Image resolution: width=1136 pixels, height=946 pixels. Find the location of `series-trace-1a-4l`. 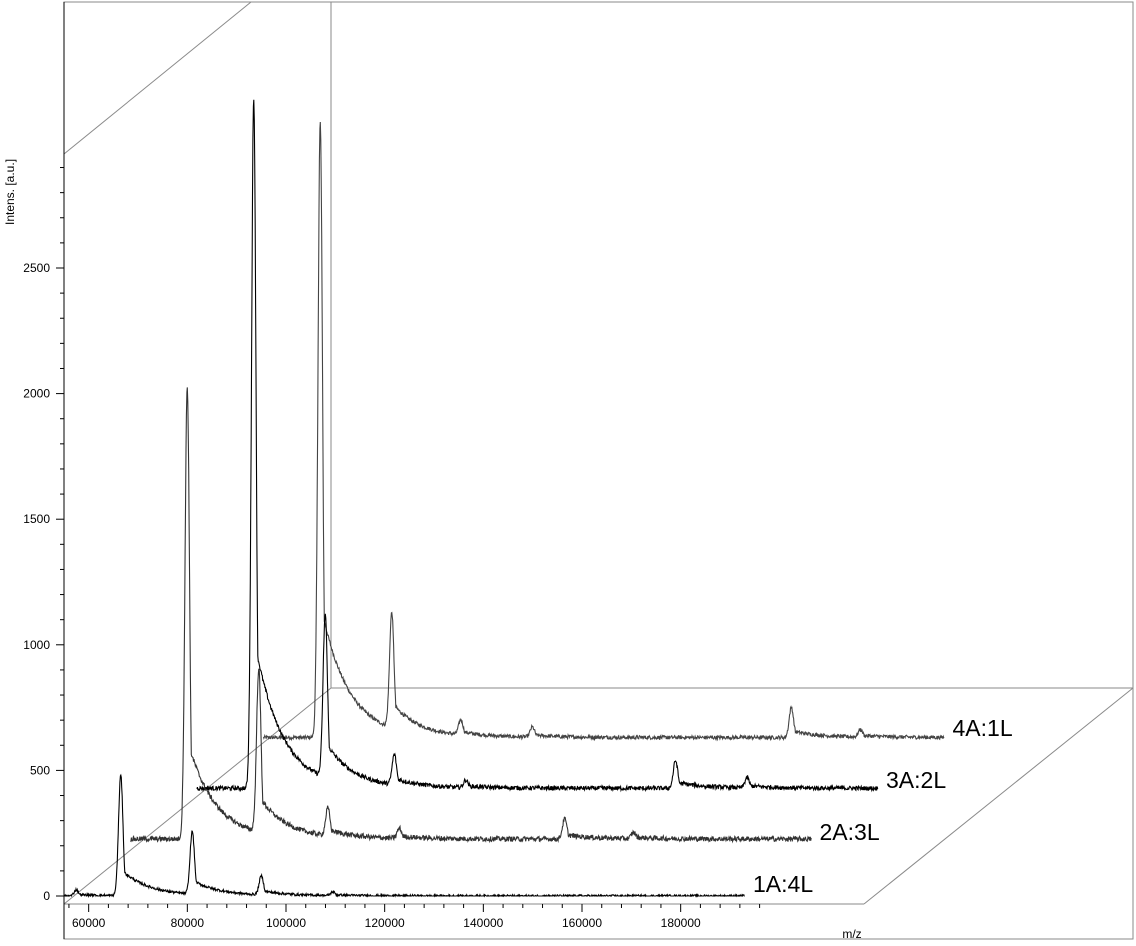

series-trace-1a-4l is located at coordinates (404, 836).